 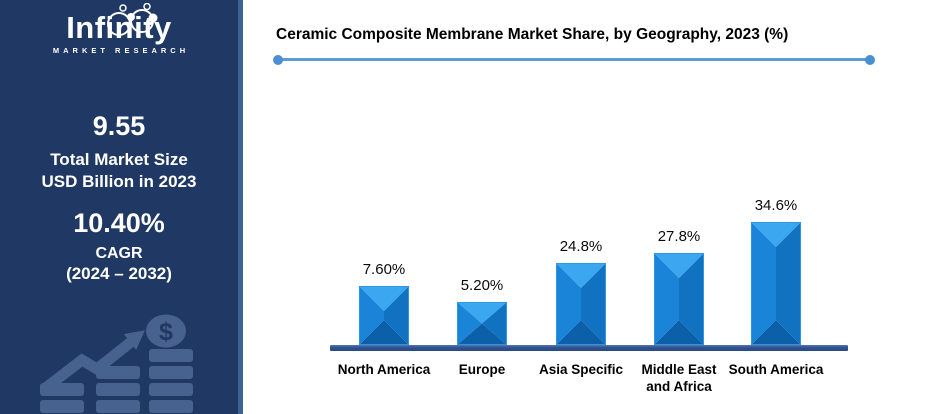 What do you see at coordinates (589, 348) in the screenshot?
I see `x-axis-line` at bounding box center [589, 348].